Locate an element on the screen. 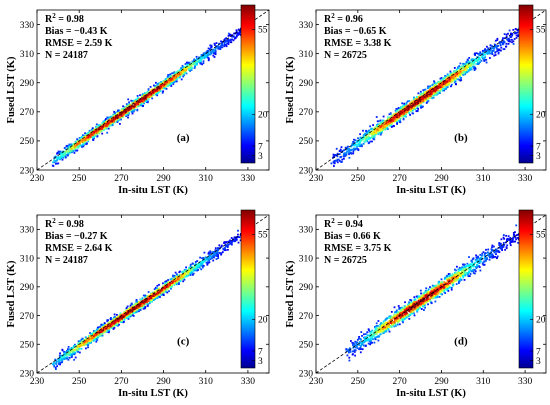  colorbar-tick-label: 20 is located at coordinates (541, 116).